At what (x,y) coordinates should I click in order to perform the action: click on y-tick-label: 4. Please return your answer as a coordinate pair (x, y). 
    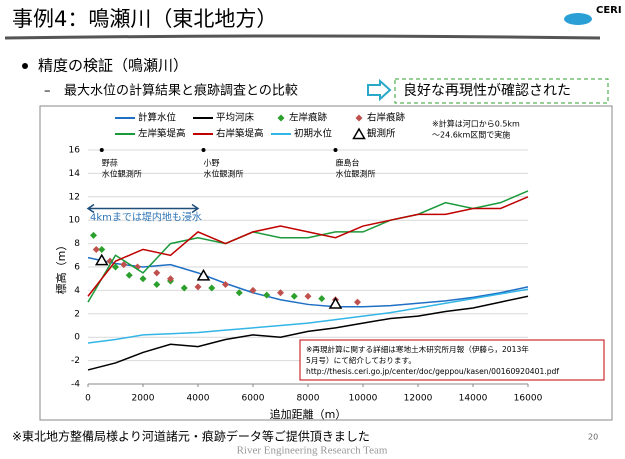
    Looking at the image, I should click on (77, 291).